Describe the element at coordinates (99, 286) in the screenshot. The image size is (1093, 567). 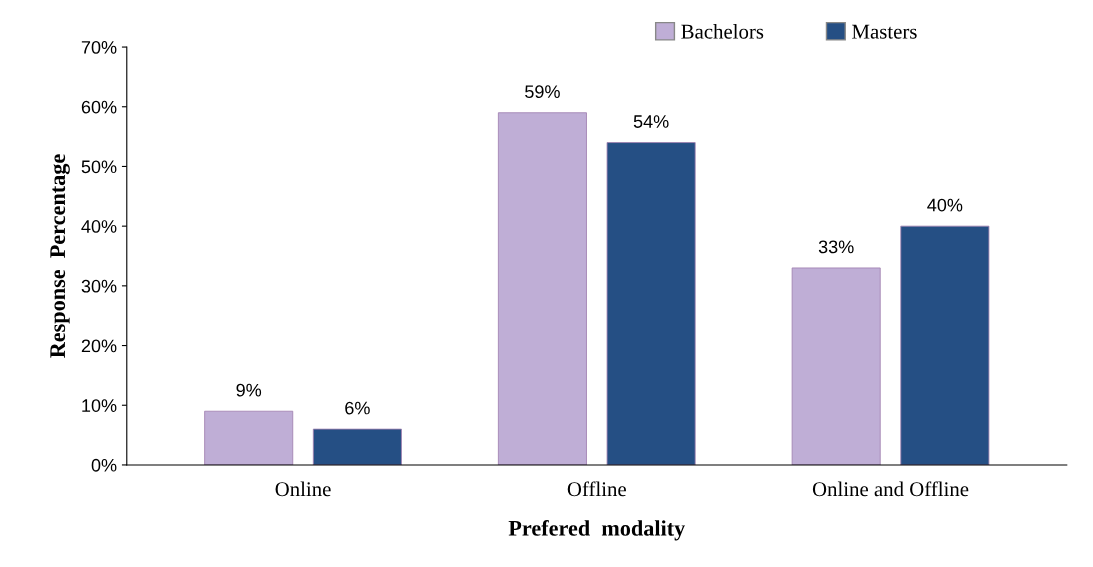
I see `y-tick-label: 30%` at that location.